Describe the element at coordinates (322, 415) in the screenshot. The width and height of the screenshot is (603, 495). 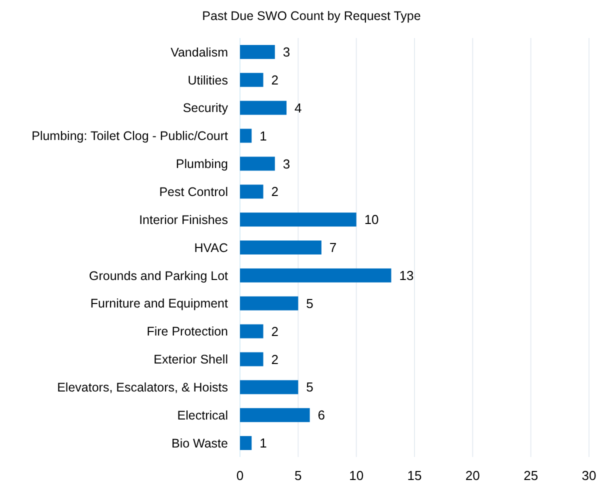
I see `data-label: 6` at that location.